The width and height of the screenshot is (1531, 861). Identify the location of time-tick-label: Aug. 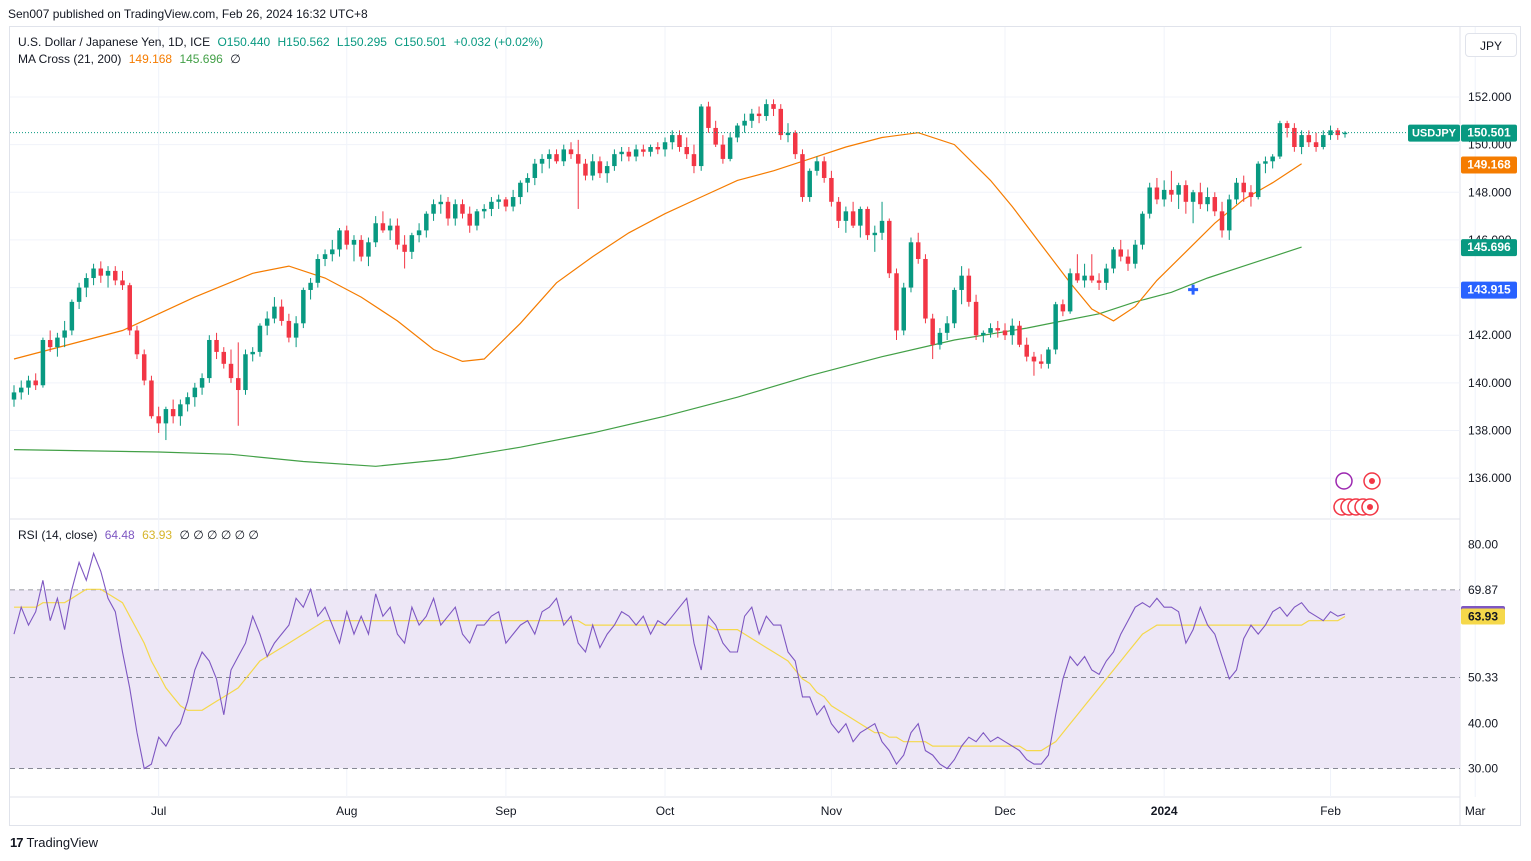
(346, 811).